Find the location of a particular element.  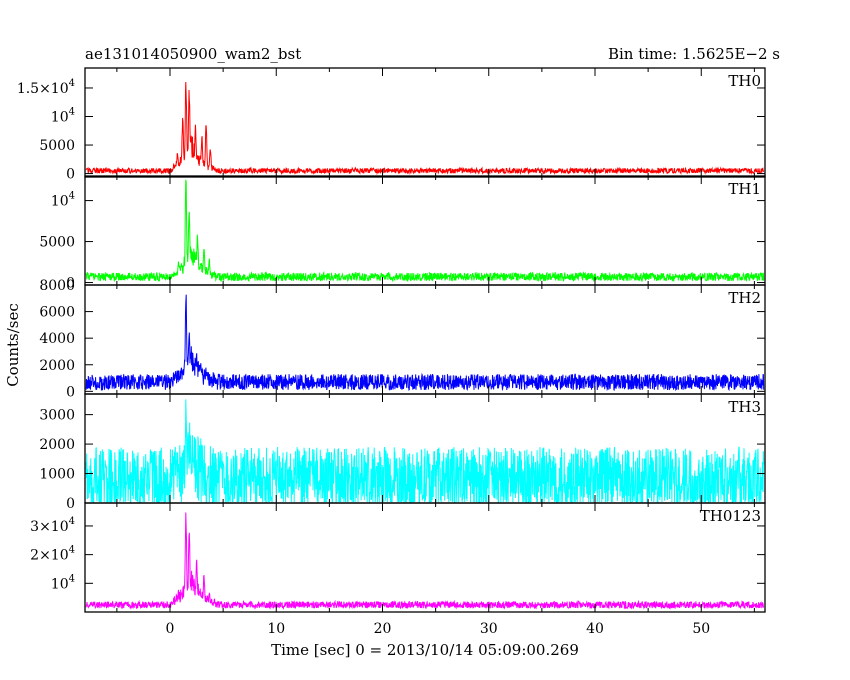

series-line-th3 is located at coordinates (425, 451).